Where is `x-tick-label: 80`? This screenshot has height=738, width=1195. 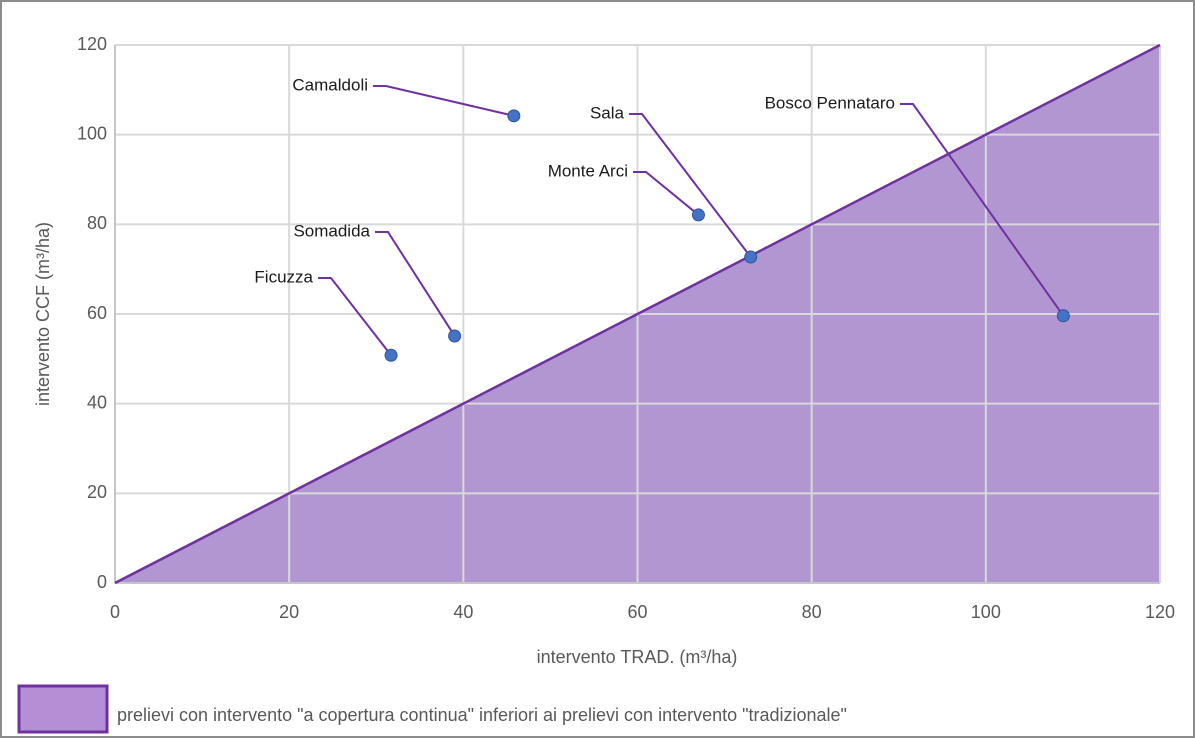
x-tick-label: 80 is located at coordinates (812, 612).